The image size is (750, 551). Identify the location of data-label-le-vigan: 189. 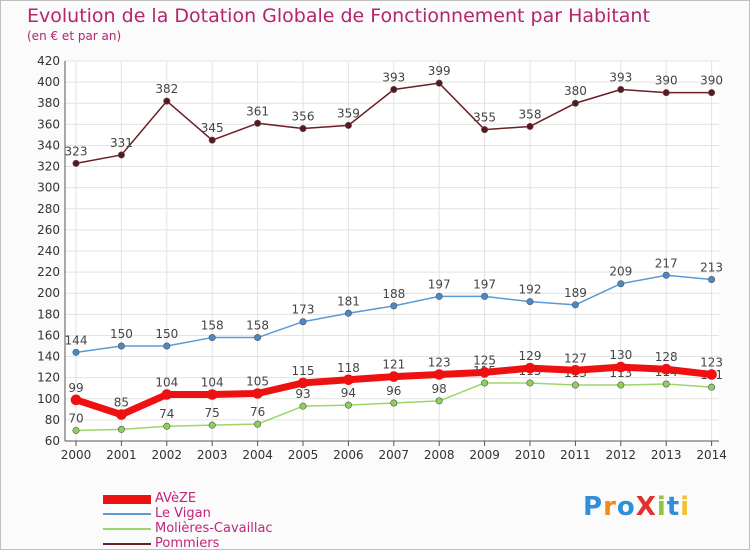
(575, 293).